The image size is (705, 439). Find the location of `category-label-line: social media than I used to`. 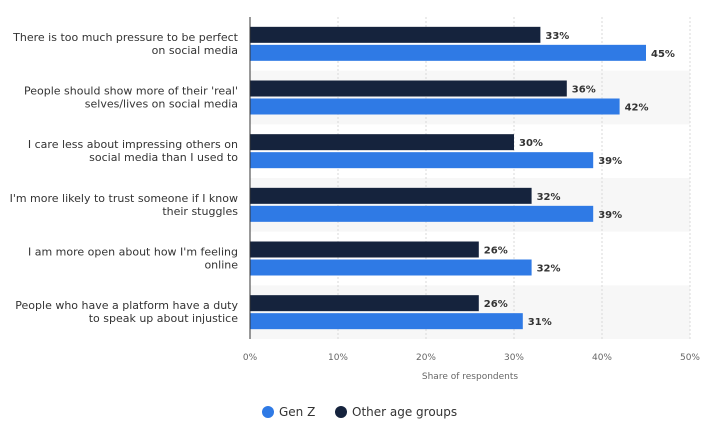

category-label-line: social media than I used to is located at coordinates (163, 157).